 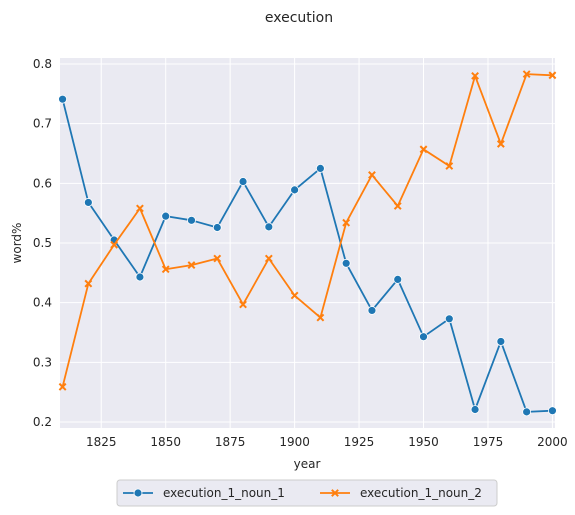 I want to click on legend-label-2: execution_1_noun_2, so click(x=421, y=493).